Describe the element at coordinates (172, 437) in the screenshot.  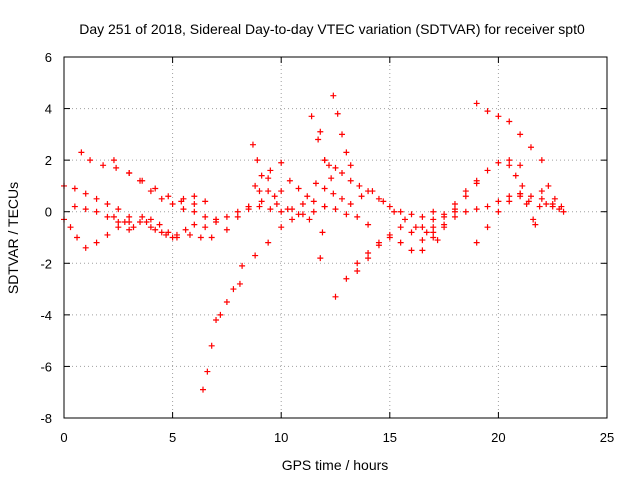
I see `x-tick-label: 5` at that location.